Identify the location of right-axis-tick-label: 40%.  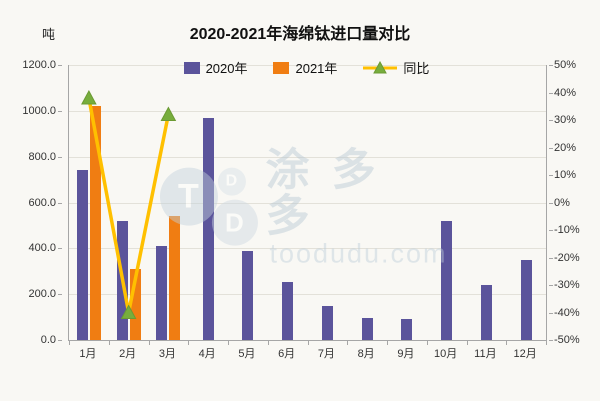
(565, 92).